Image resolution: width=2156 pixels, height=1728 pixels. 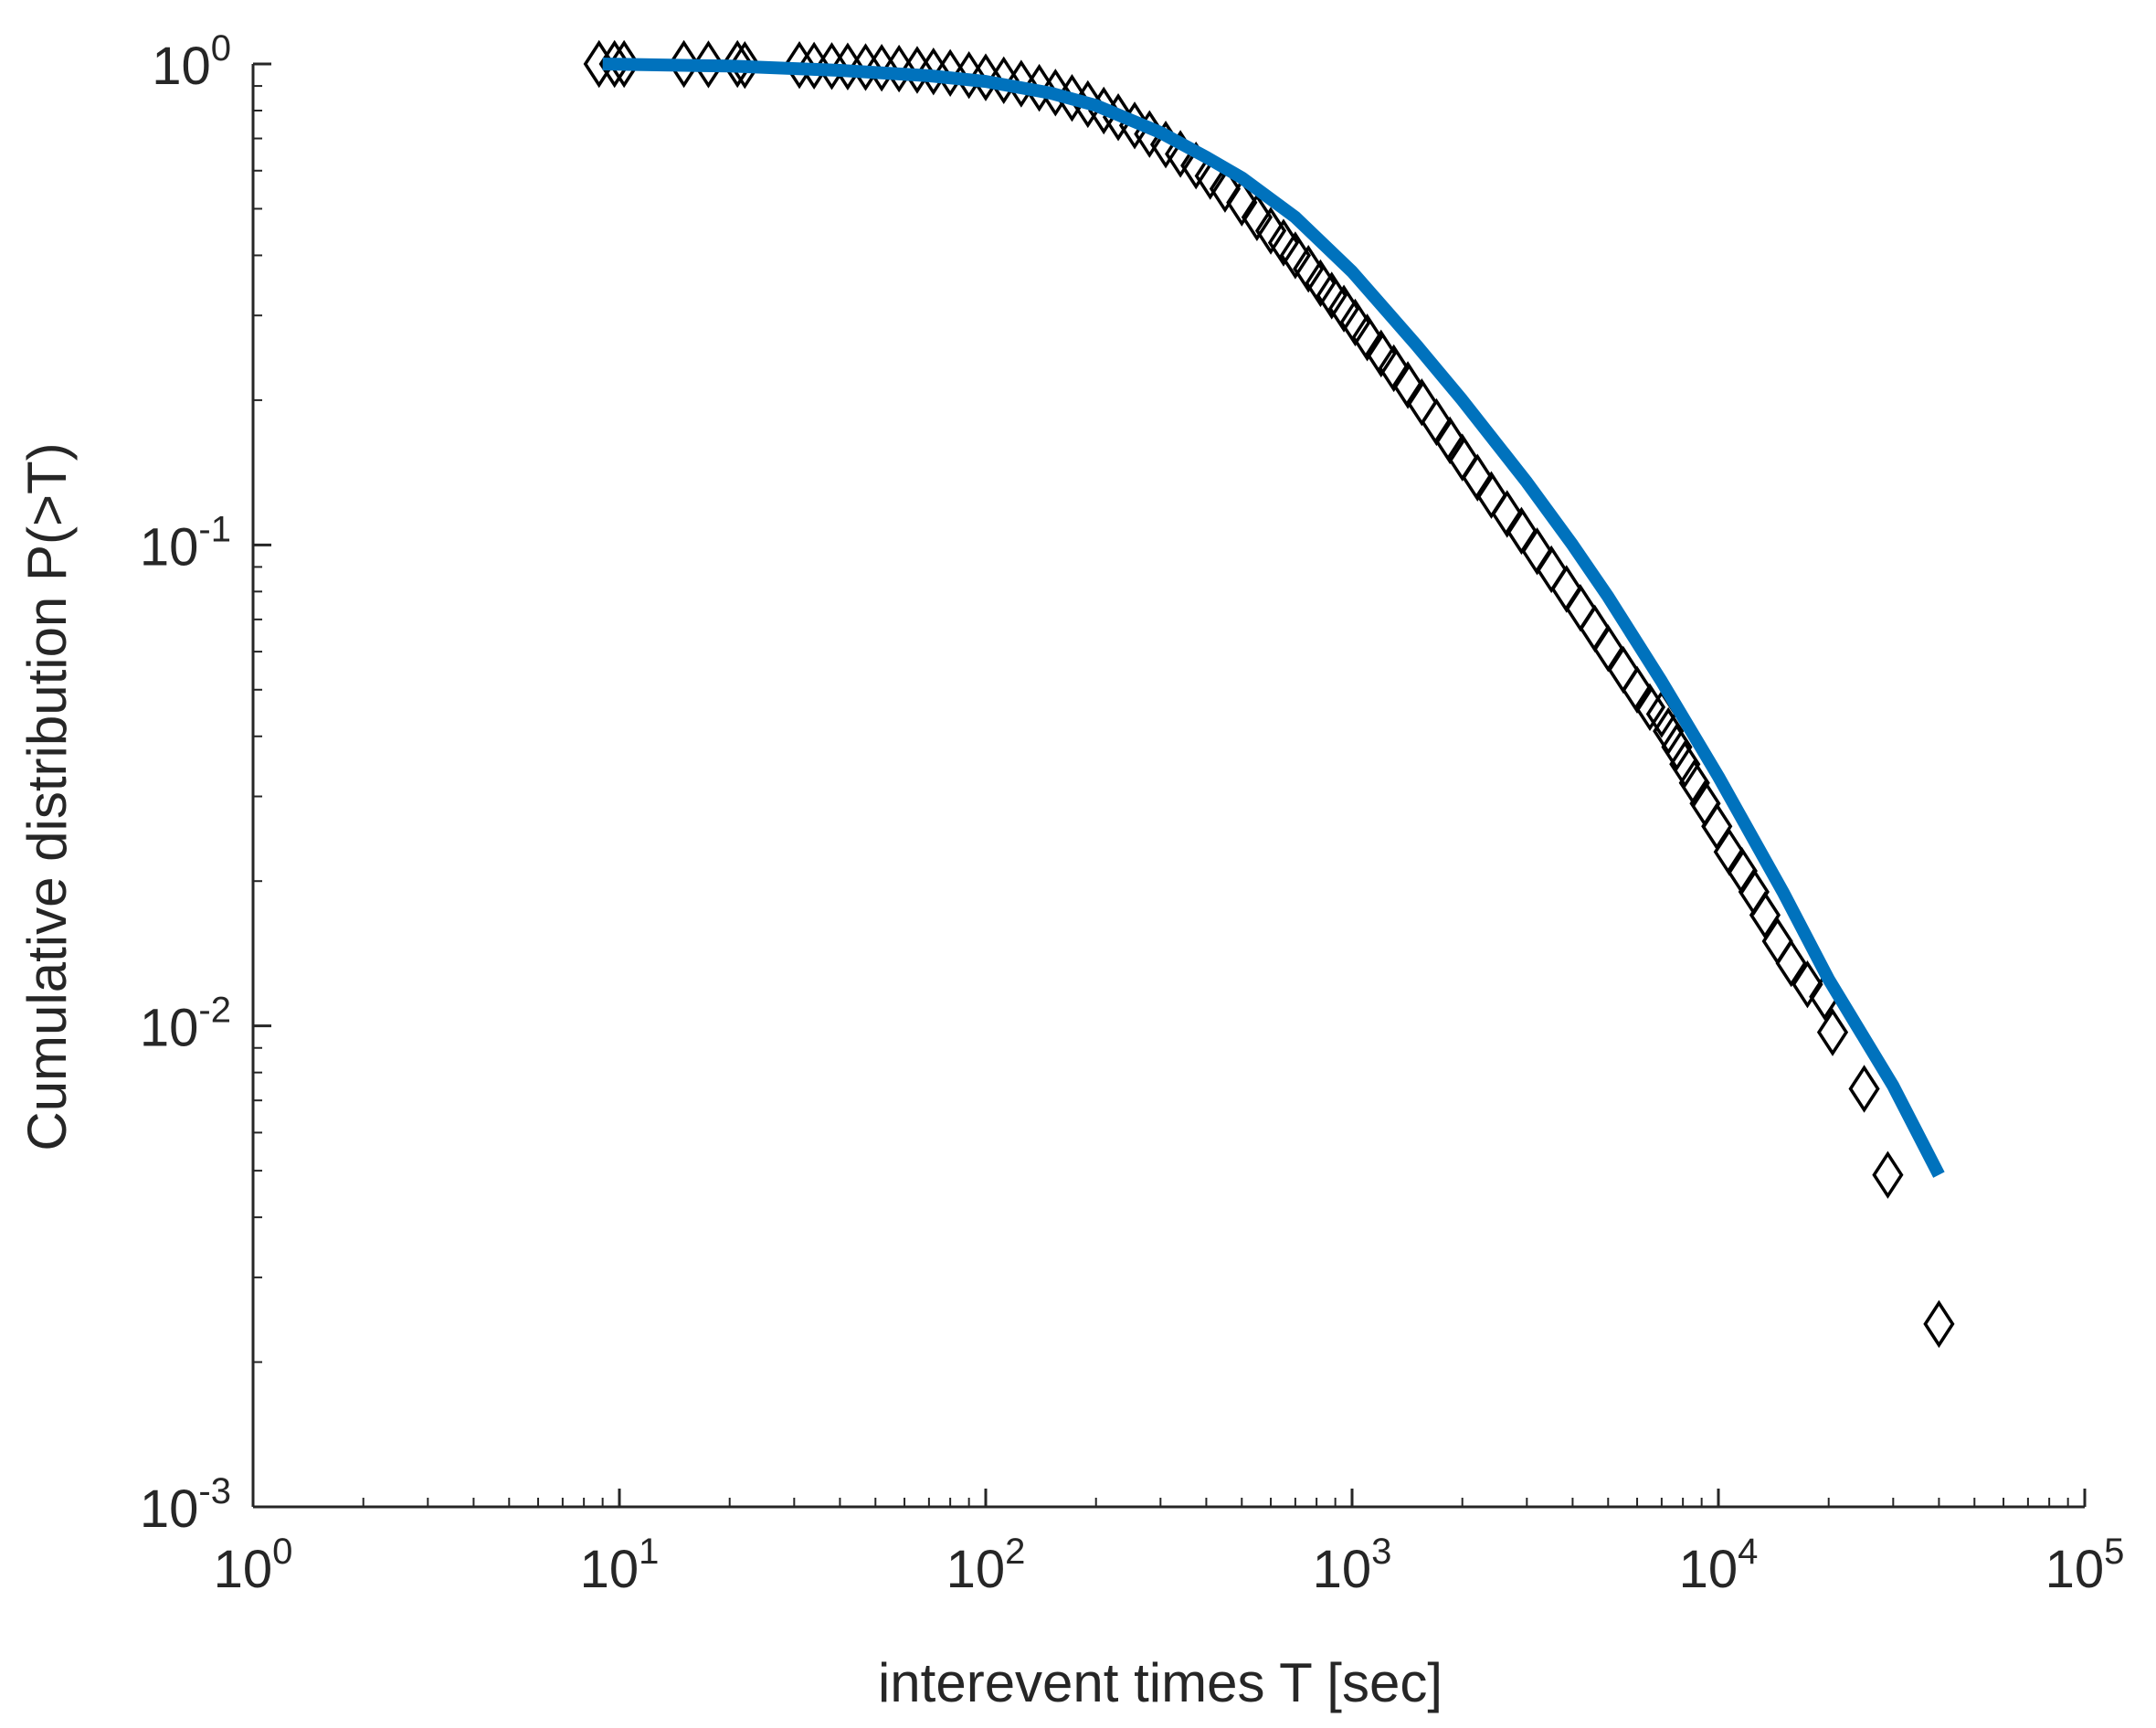 What do you see at coordinates (47, 796) in the screenshot?
I see `y-axis-label: Cumulative distribution P(>T)` at bounding box center [47, 796].